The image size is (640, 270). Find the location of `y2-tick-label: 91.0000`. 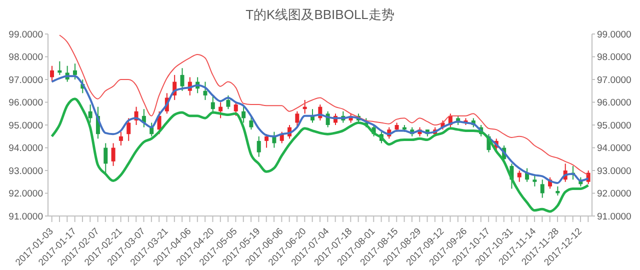

y2-tick-label: 91.0000 is located at coordinates (614, 216).